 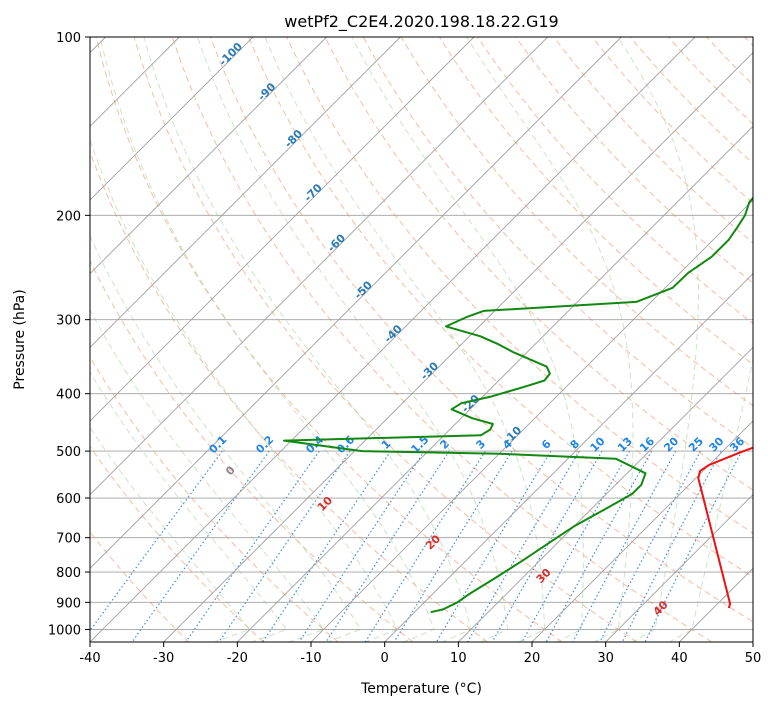 I want to click on y-tick-label: 500, so click(x=68, y=452).